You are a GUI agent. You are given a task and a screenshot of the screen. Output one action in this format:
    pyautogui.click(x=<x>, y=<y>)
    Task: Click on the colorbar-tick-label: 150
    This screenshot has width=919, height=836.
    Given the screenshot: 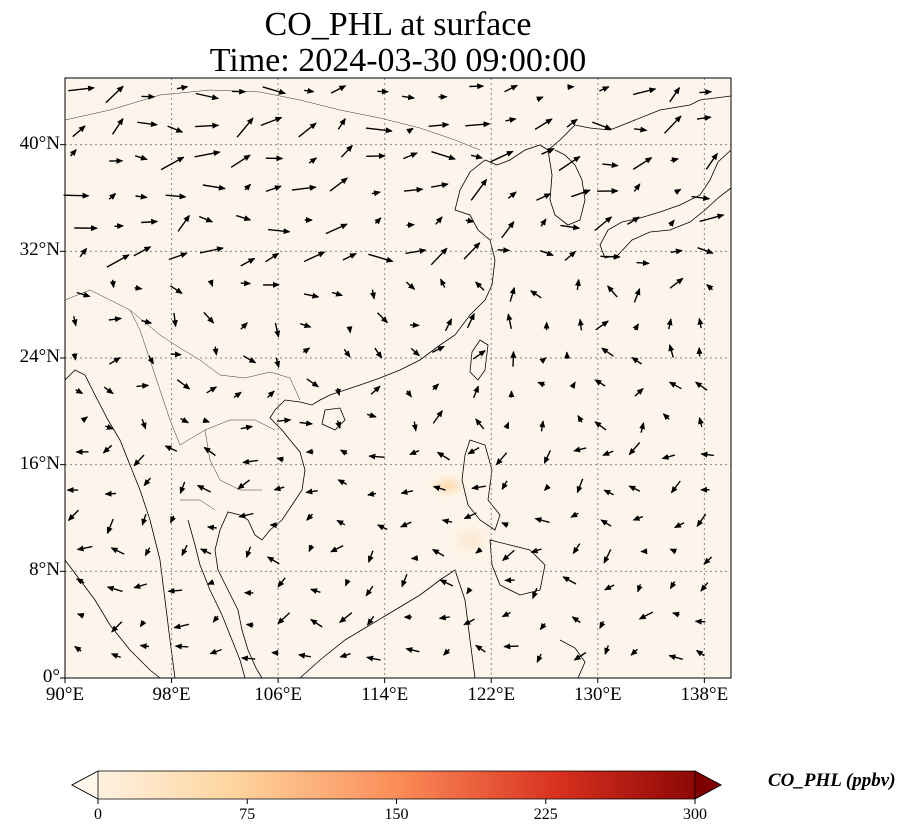 What is the action you would take?
    pyautogui.click(x=396, y=814)
    